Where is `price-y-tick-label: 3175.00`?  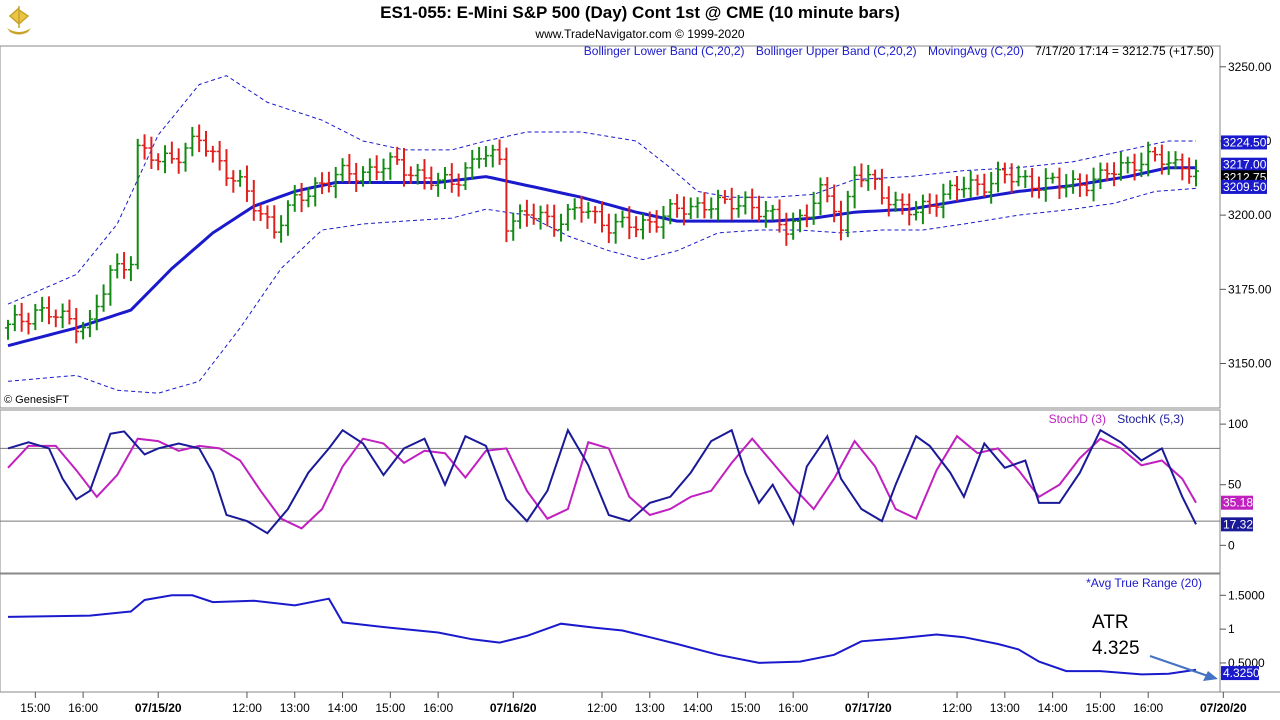
price-y-tick-label: 3175.00 is located at coordinates (1250, 289).